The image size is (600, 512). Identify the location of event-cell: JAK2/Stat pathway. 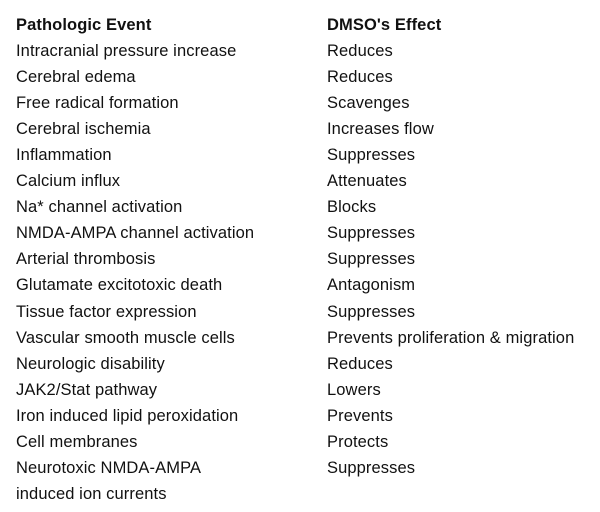
(87, 389).